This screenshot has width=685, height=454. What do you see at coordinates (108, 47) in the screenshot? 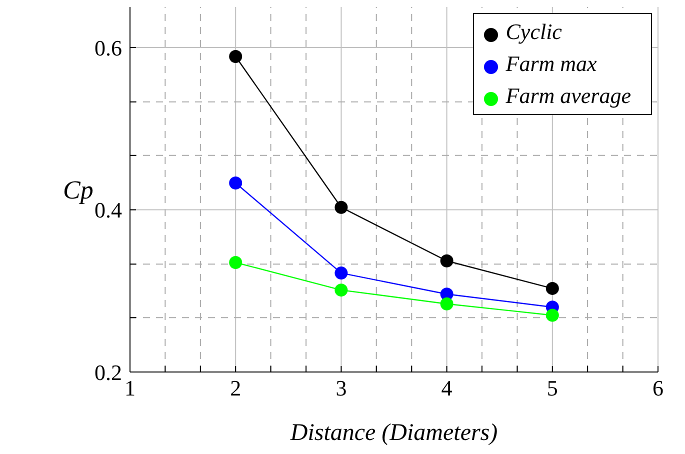
I see `y-tick-label: 0.6` at bounding box center [108, 47].